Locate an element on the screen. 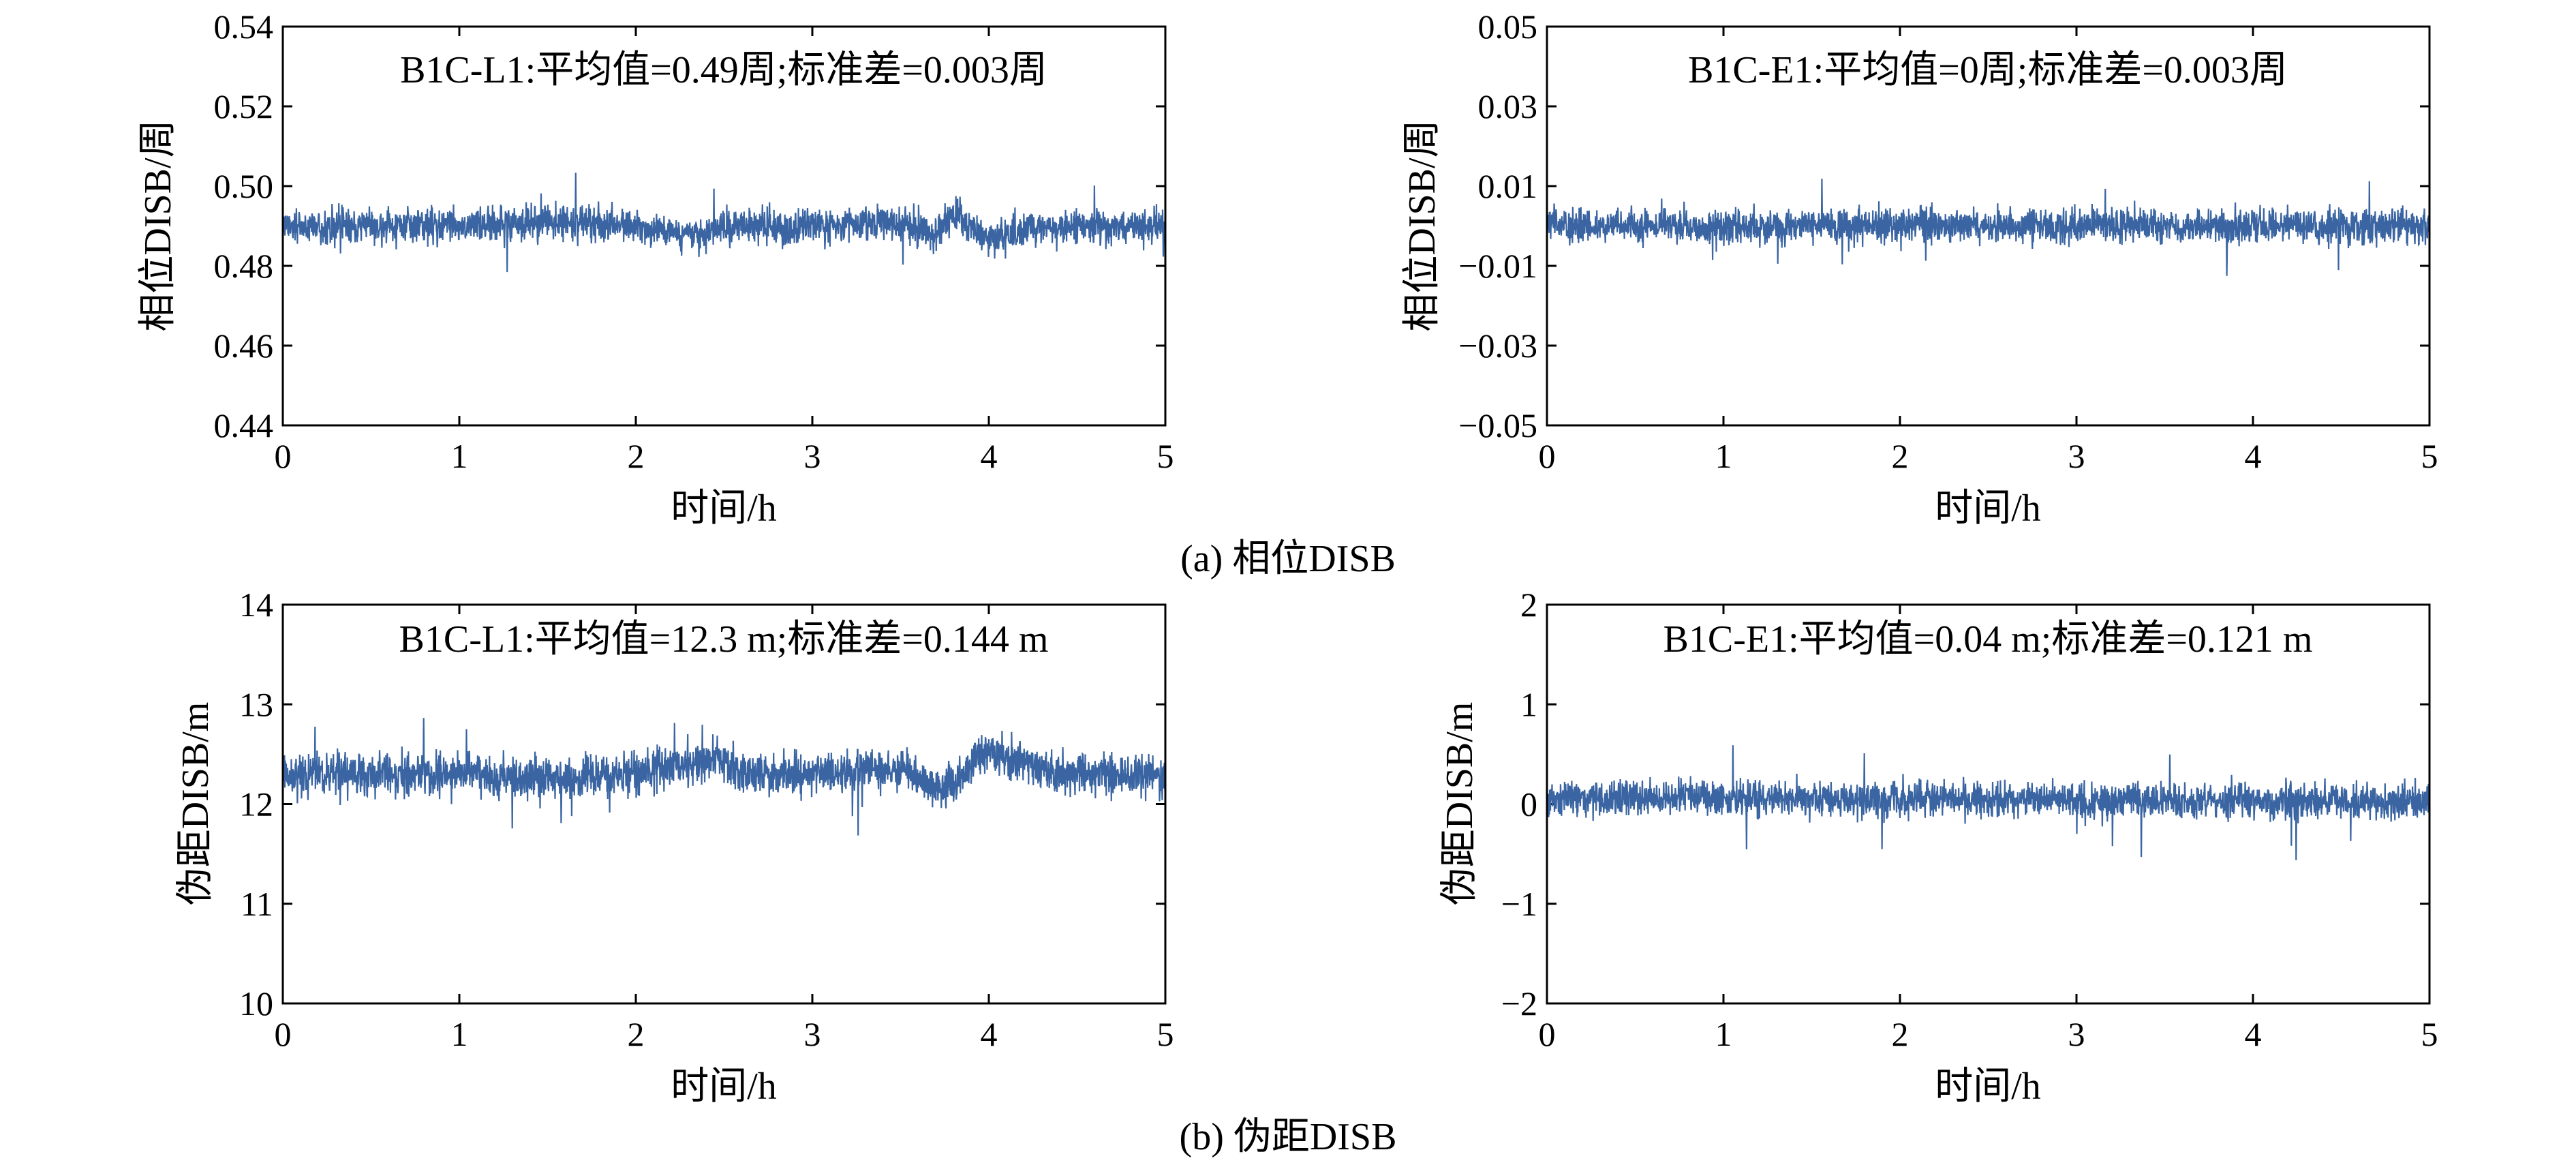  annotation: B1C-L1:平均值=12.3 m;标准差=0.144 m is located at coordinates (724, 639).